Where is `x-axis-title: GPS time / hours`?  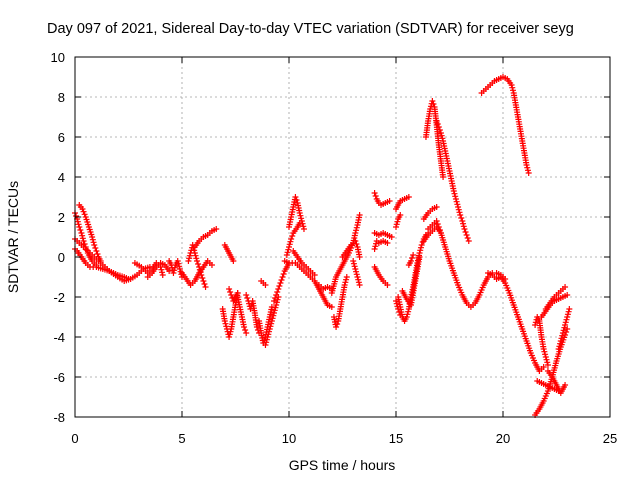
x-axis-title: GPS time / hours is located at coordinates (342, 465).